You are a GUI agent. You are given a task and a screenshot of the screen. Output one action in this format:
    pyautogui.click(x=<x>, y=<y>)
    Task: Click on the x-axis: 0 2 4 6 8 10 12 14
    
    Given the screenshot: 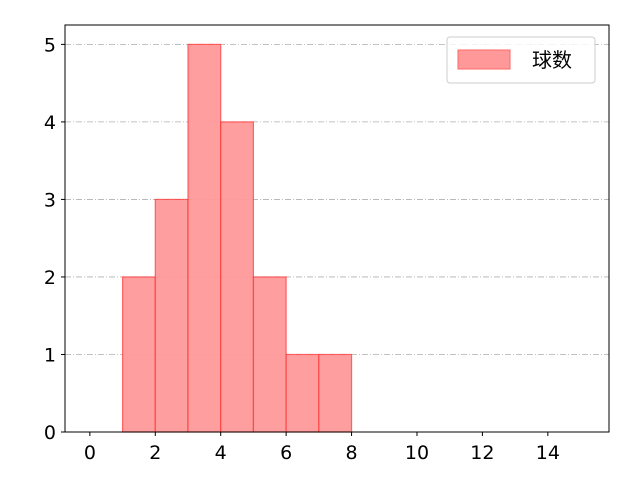 What is the action you would take?
    pyautogui.click(x=322, y=448)
    